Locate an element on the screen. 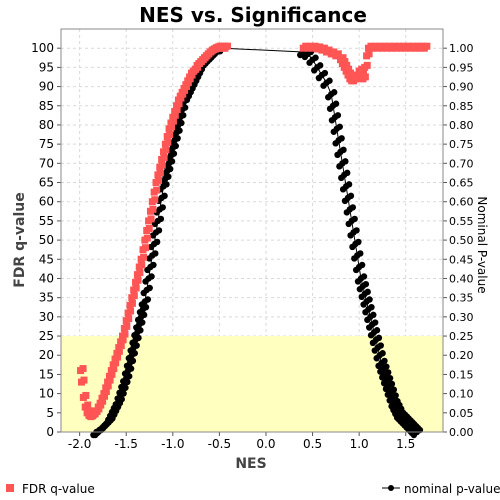 Image resolution: width=500 pixels, height=500 pixels. y-left-tick-label: 55 is located at coordinates (46, 221).